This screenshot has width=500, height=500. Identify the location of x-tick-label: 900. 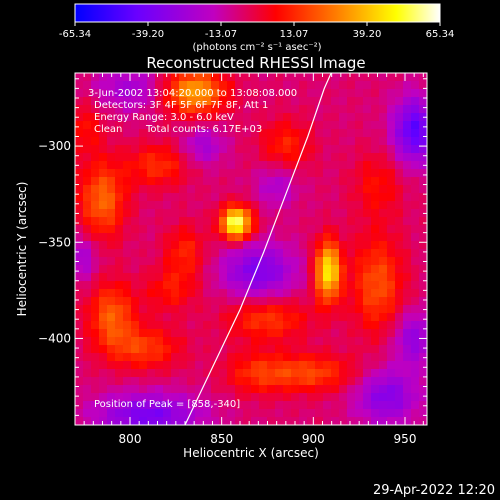
(313, 439).